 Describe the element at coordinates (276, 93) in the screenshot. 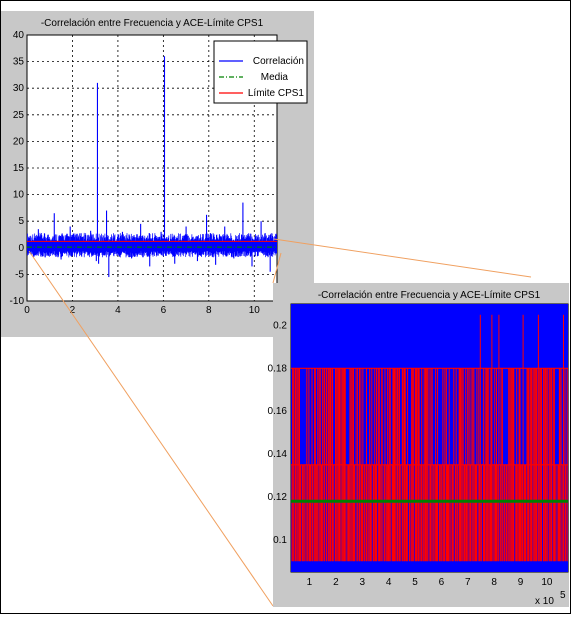

I see `legend-label-limit: Límite CPS1` at that location.